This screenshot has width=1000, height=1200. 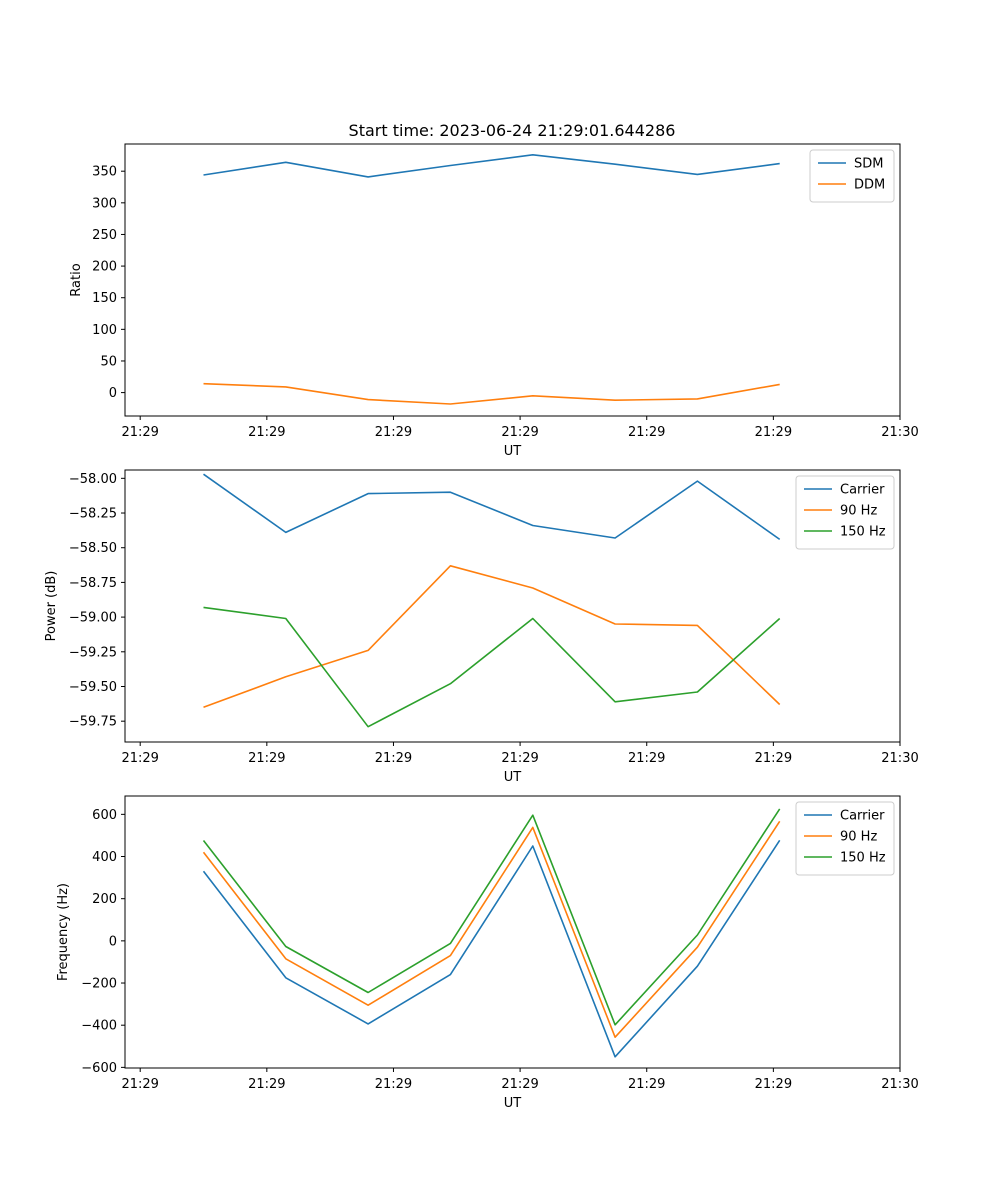 What do you see at coordinates (104, 330) in the screenshot?
I see `chart-1-y-tick-label: 100` at bounding box center [104, 330].